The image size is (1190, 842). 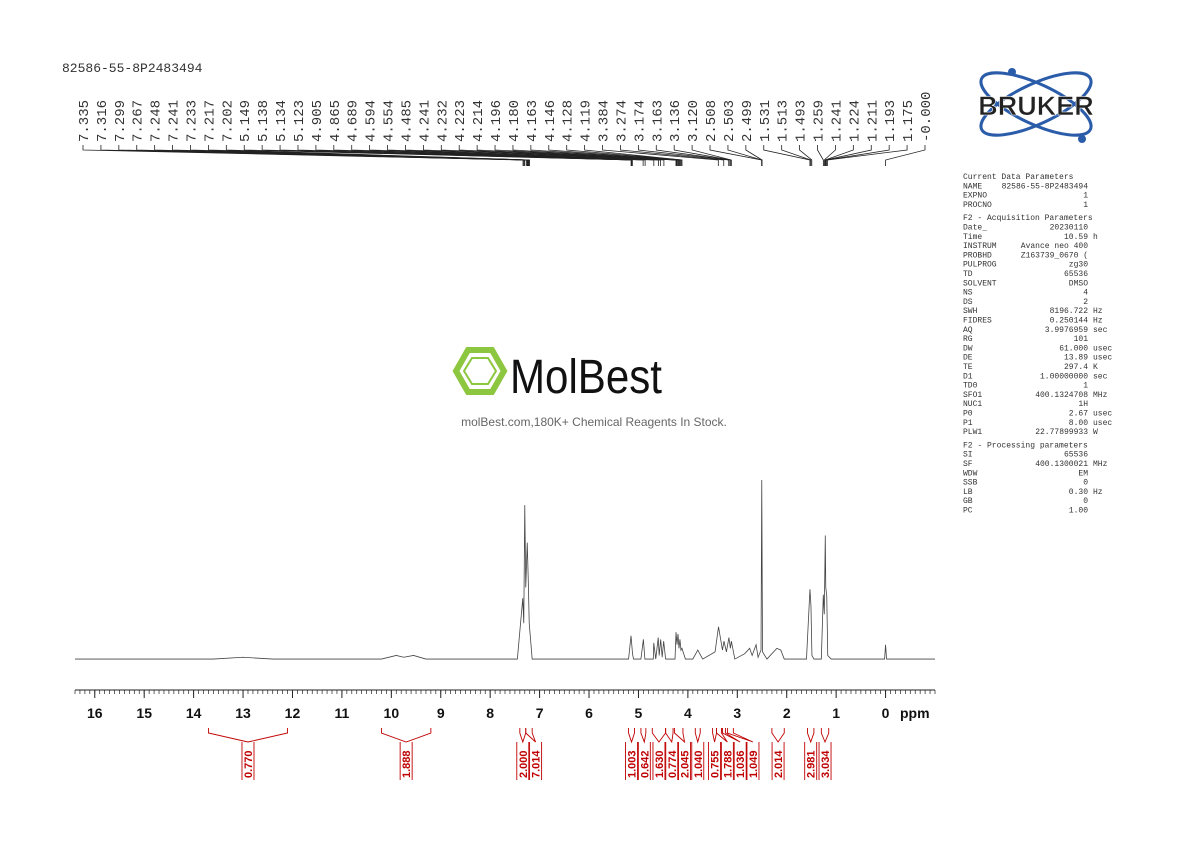 I want to click on logo-orbit, so click(x=1036, y=104).